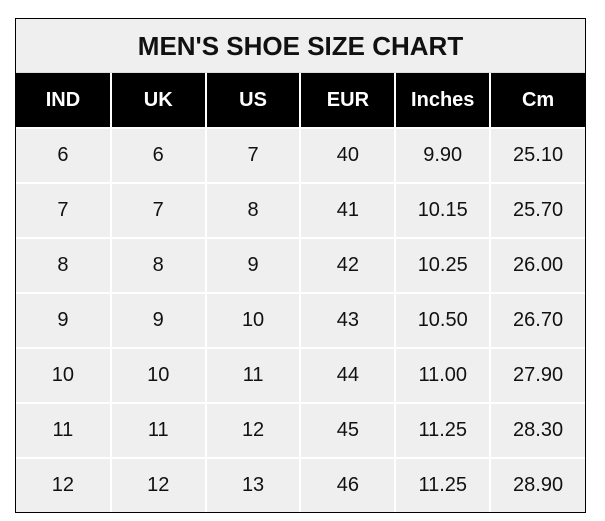 The width and height of the screenshot is (605, 521). Describe the element at coordinates (537, 210) in the screenshot. I see `table-cell: 25.70` at that location.